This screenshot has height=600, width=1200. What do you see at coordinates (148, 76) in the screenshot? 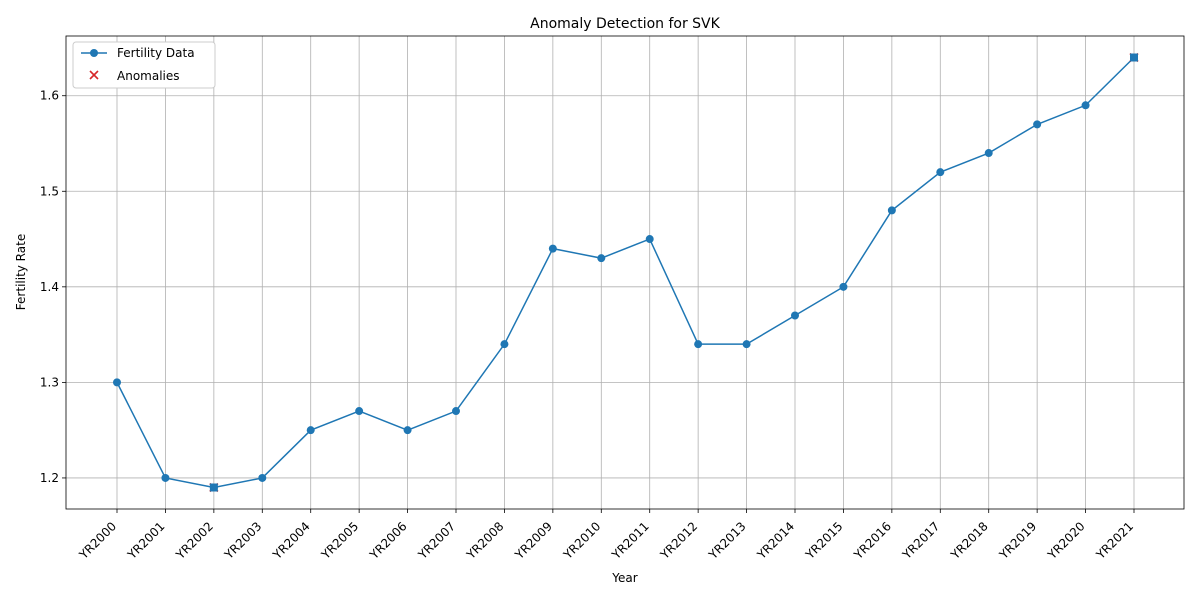
I see `legend-entry-anomalies: Anomalies` at bounding box center [148, 76].